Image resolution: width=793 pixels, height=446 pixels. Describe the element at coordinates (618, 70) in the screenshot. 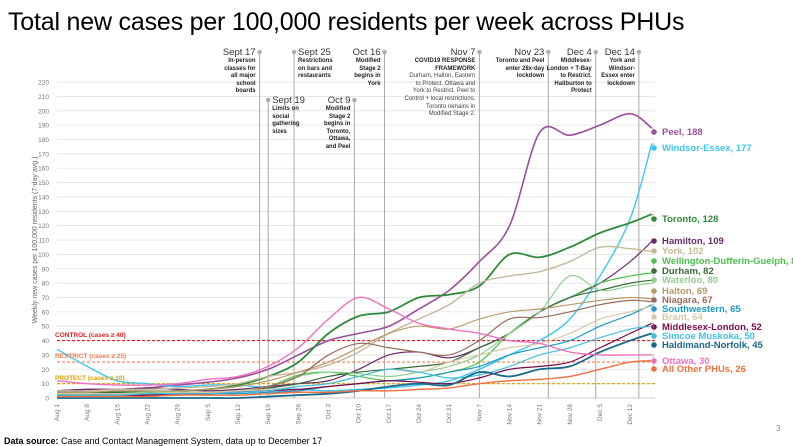

I see `event-description-line: Windsor-` at that location.